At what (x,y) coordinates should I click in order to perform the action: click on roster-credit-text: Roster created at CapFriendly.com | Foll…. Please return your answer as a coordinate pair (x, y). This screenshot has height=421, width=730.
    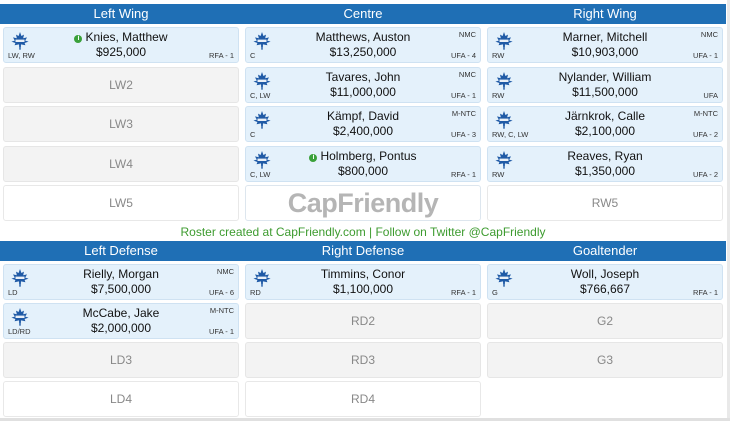
    Looking at the image, I should click on (363, 232).